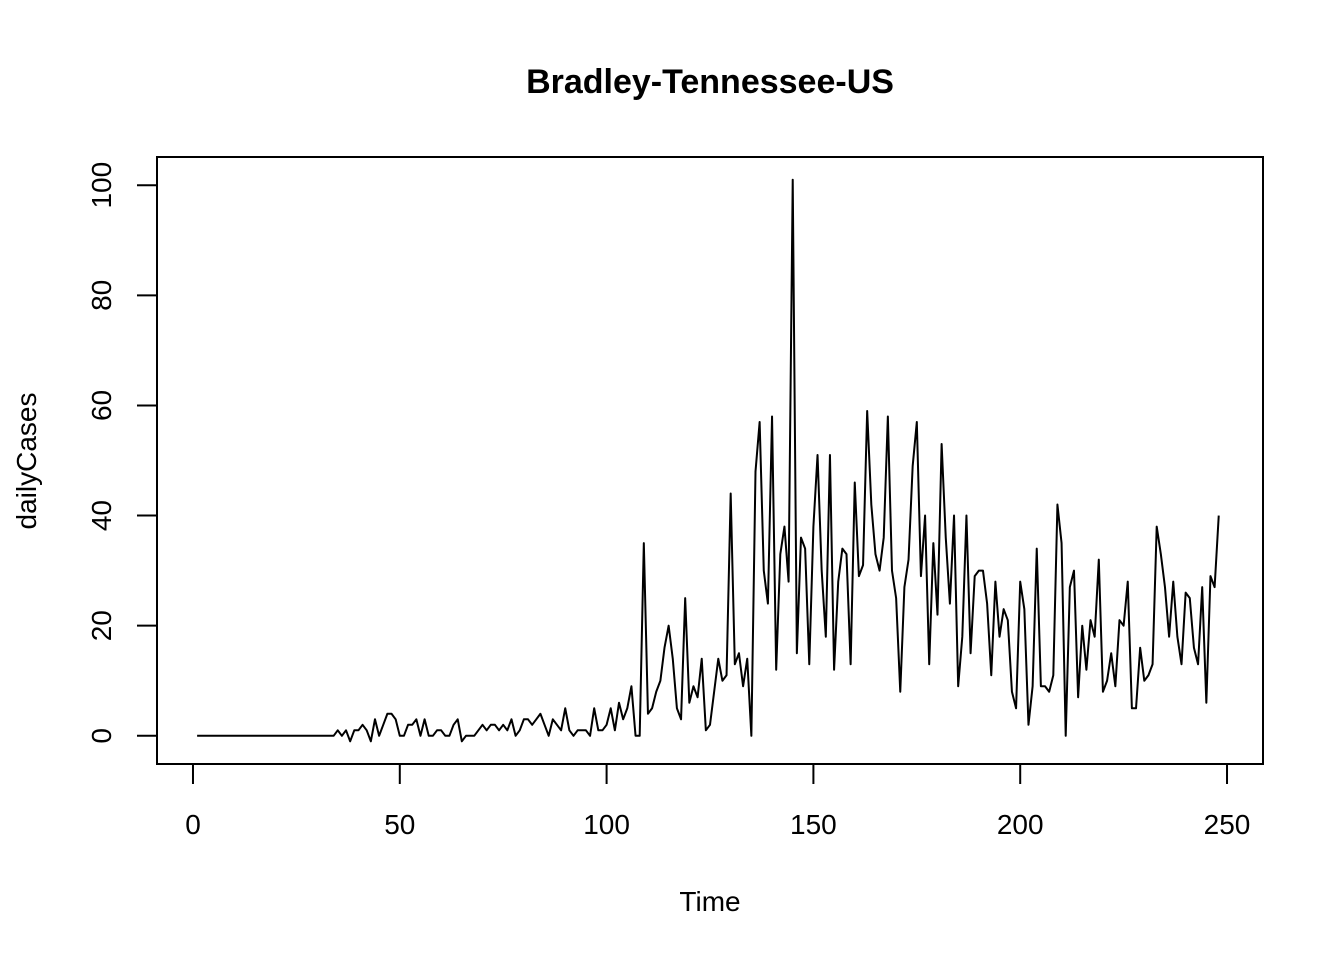 This screenshot has height=960, width=1344. I want to click on y-tick-label: 80, so click(101, 295).